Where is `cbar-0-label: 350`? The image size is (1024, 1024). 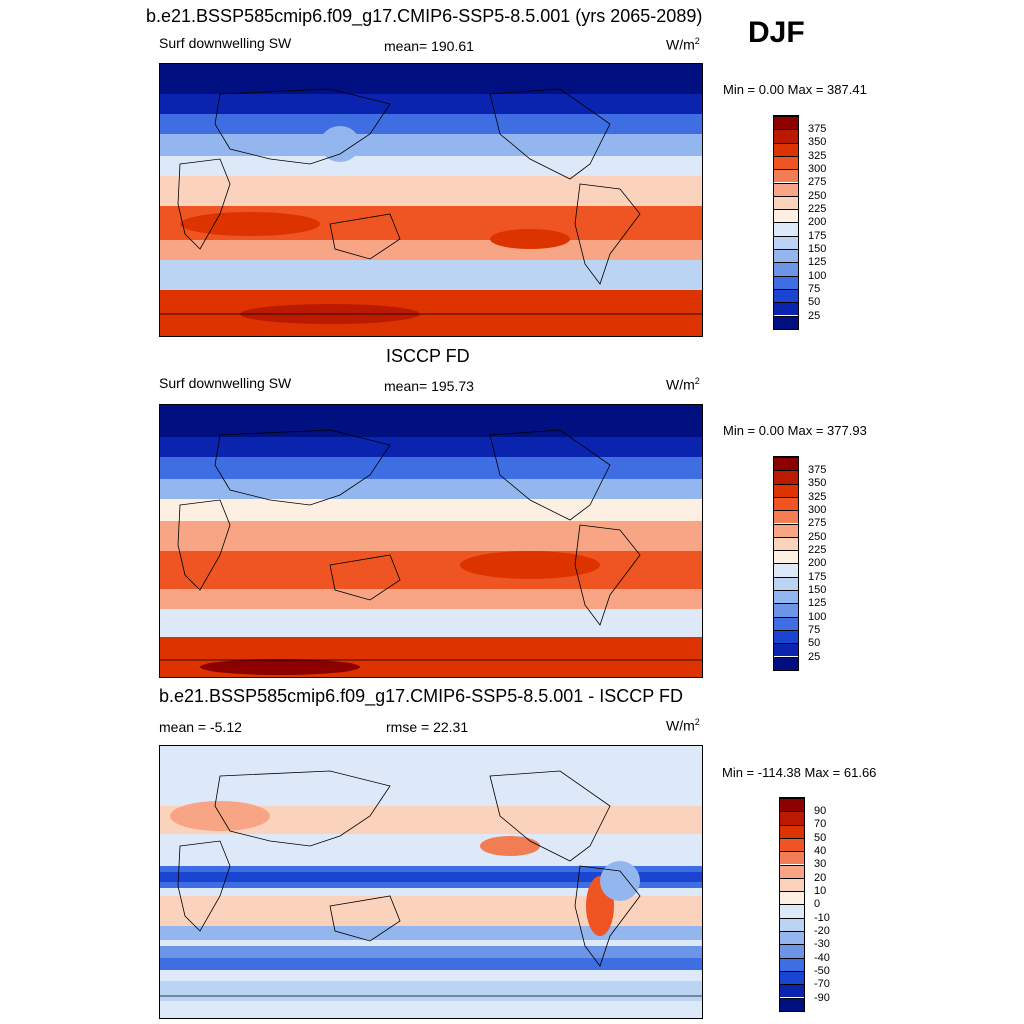 cbar-0-label: 350 is located at coordinates (817, 142).